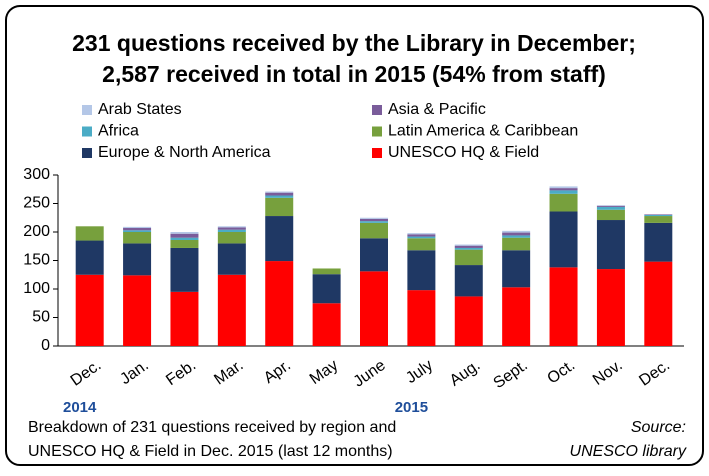  What do you see at coordinates (140, 109) in the screenshot?
I see `legend-label: Arab States` at bounding box center [140, 109].